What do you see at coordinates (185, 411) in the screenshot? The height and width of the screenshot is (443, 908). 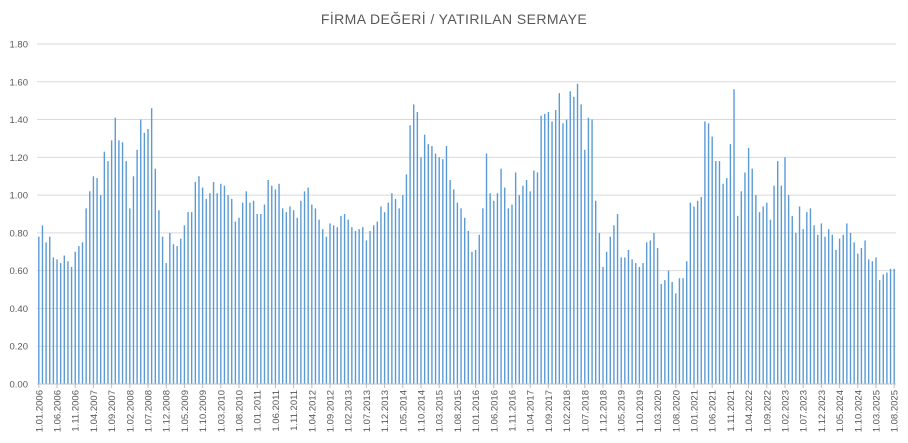 I see `x-tick-label: 1.05.2009` at bounding box center [185, 411].